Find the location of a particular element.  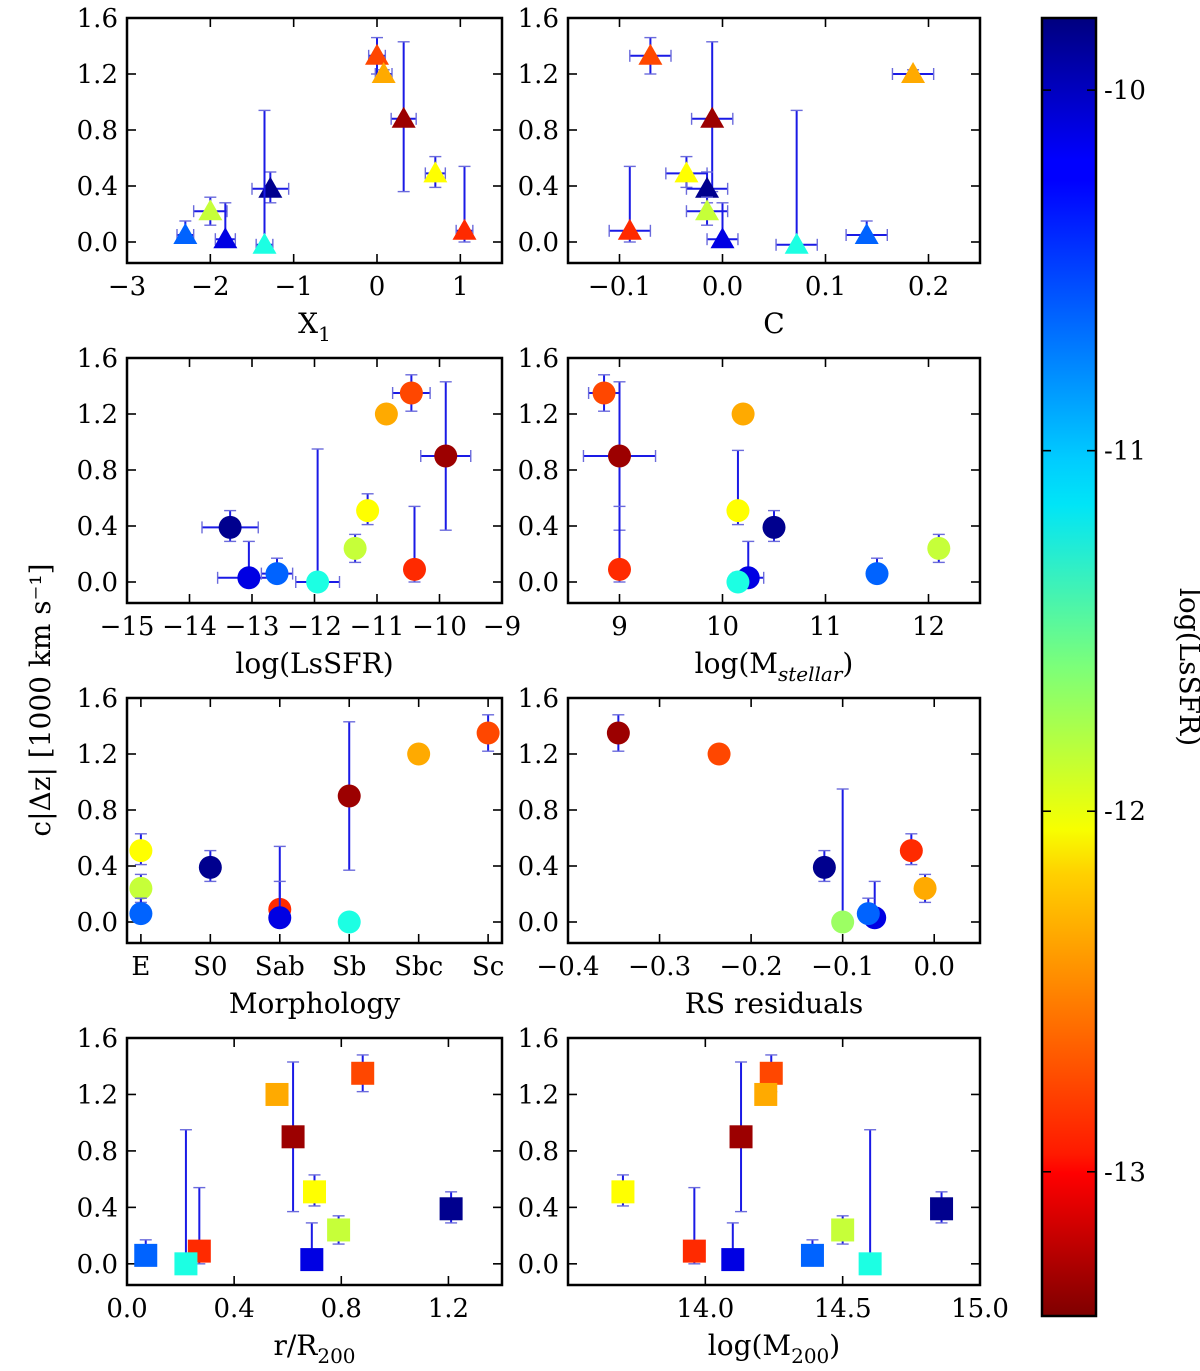

x-tick-label: S0 is located at coordinates (210, 967).